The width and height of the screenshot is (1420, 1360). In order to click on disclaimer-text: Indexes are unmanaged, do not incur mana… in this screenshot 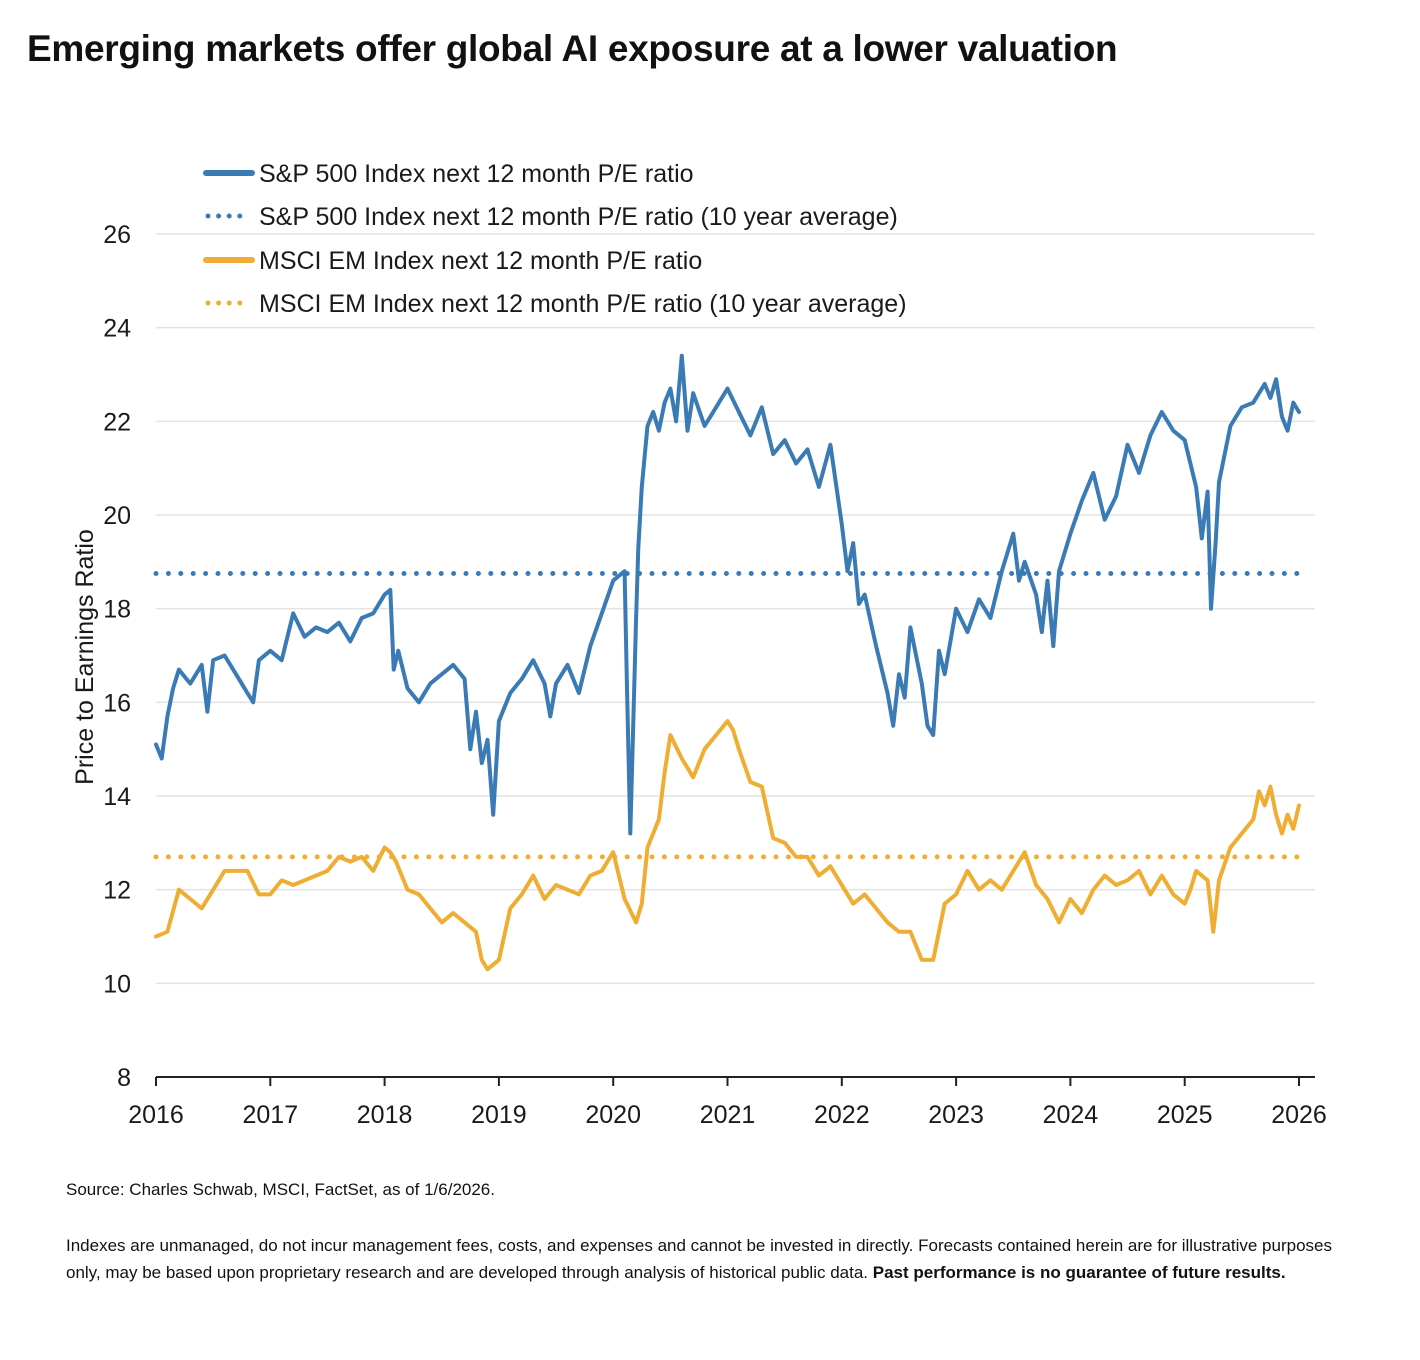, I will do `click(699, 1259)`.